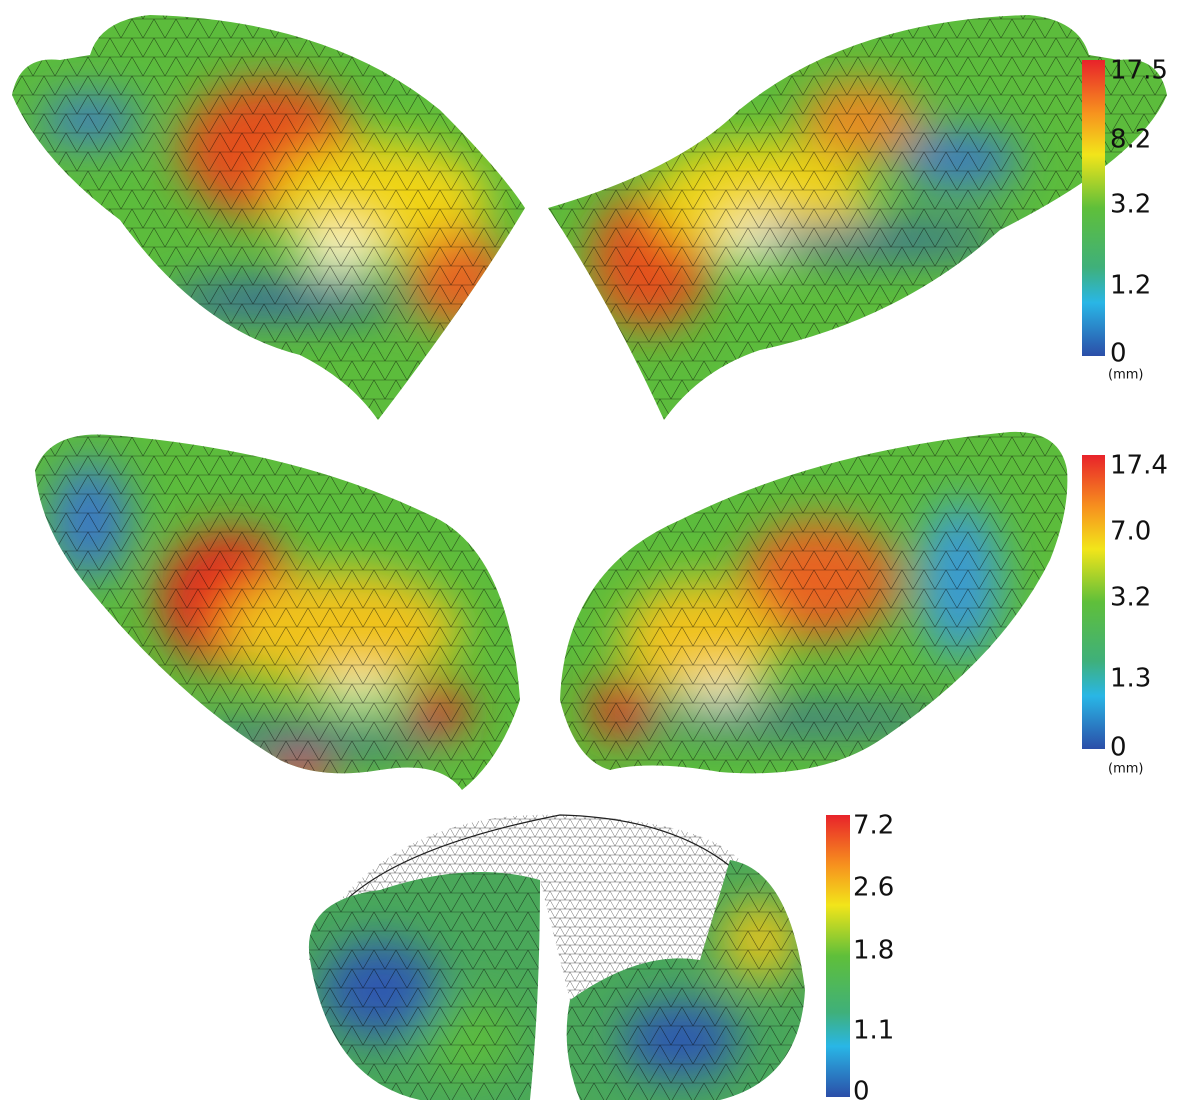  I want to click on colorbar-tick-label: 7.0, so click(1130, 532).